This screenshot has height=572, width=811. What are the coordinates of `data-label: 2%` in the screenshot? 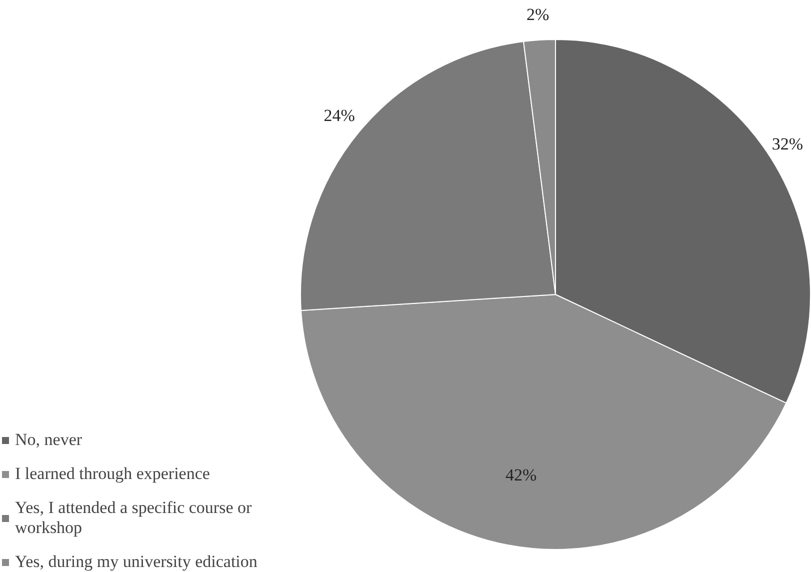 It's located at (538, 14).